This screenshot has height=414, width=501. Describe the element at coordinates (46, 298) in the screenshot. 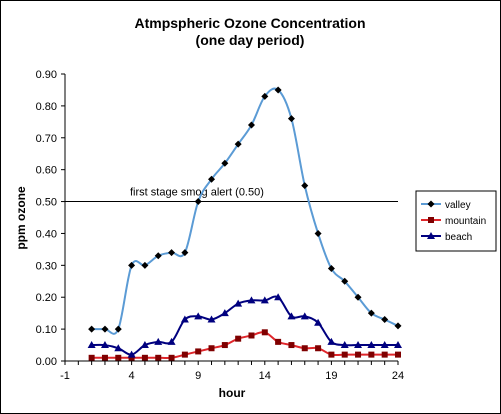

I see `y-tick-label: 0.20` at that location.